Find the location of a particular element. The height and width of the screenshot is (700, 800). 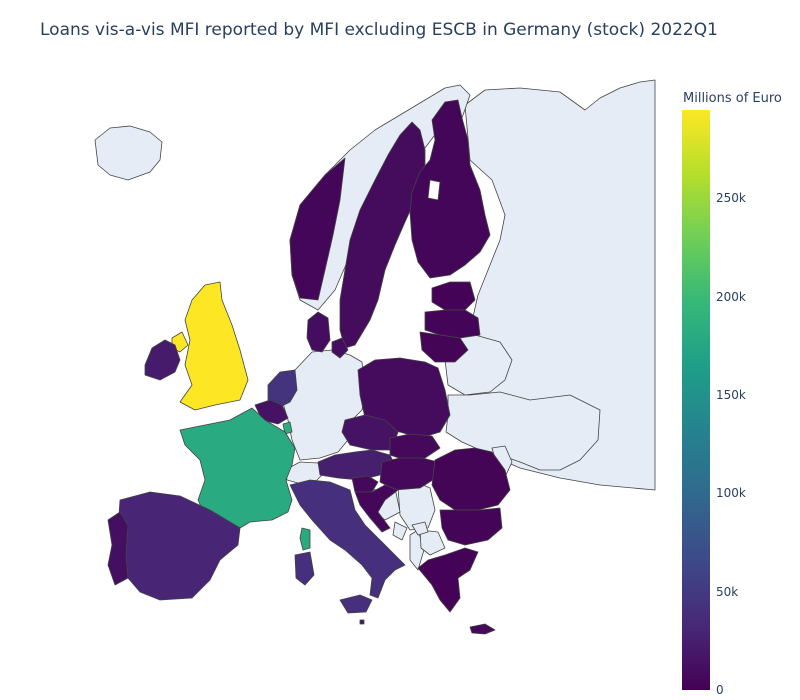

country-greece is located at coordinates (448, 580).